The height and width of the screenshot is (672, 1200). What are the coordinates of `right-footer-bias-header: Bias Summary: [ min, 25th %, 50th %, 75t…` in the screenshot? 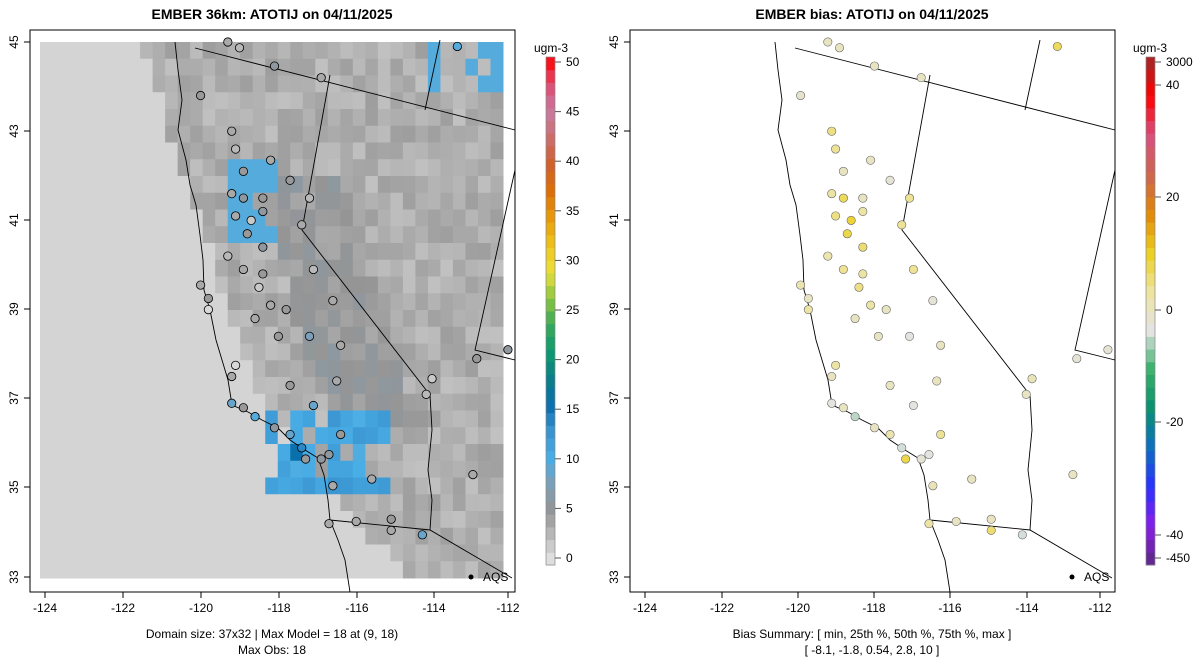 It's located at (872, 634).